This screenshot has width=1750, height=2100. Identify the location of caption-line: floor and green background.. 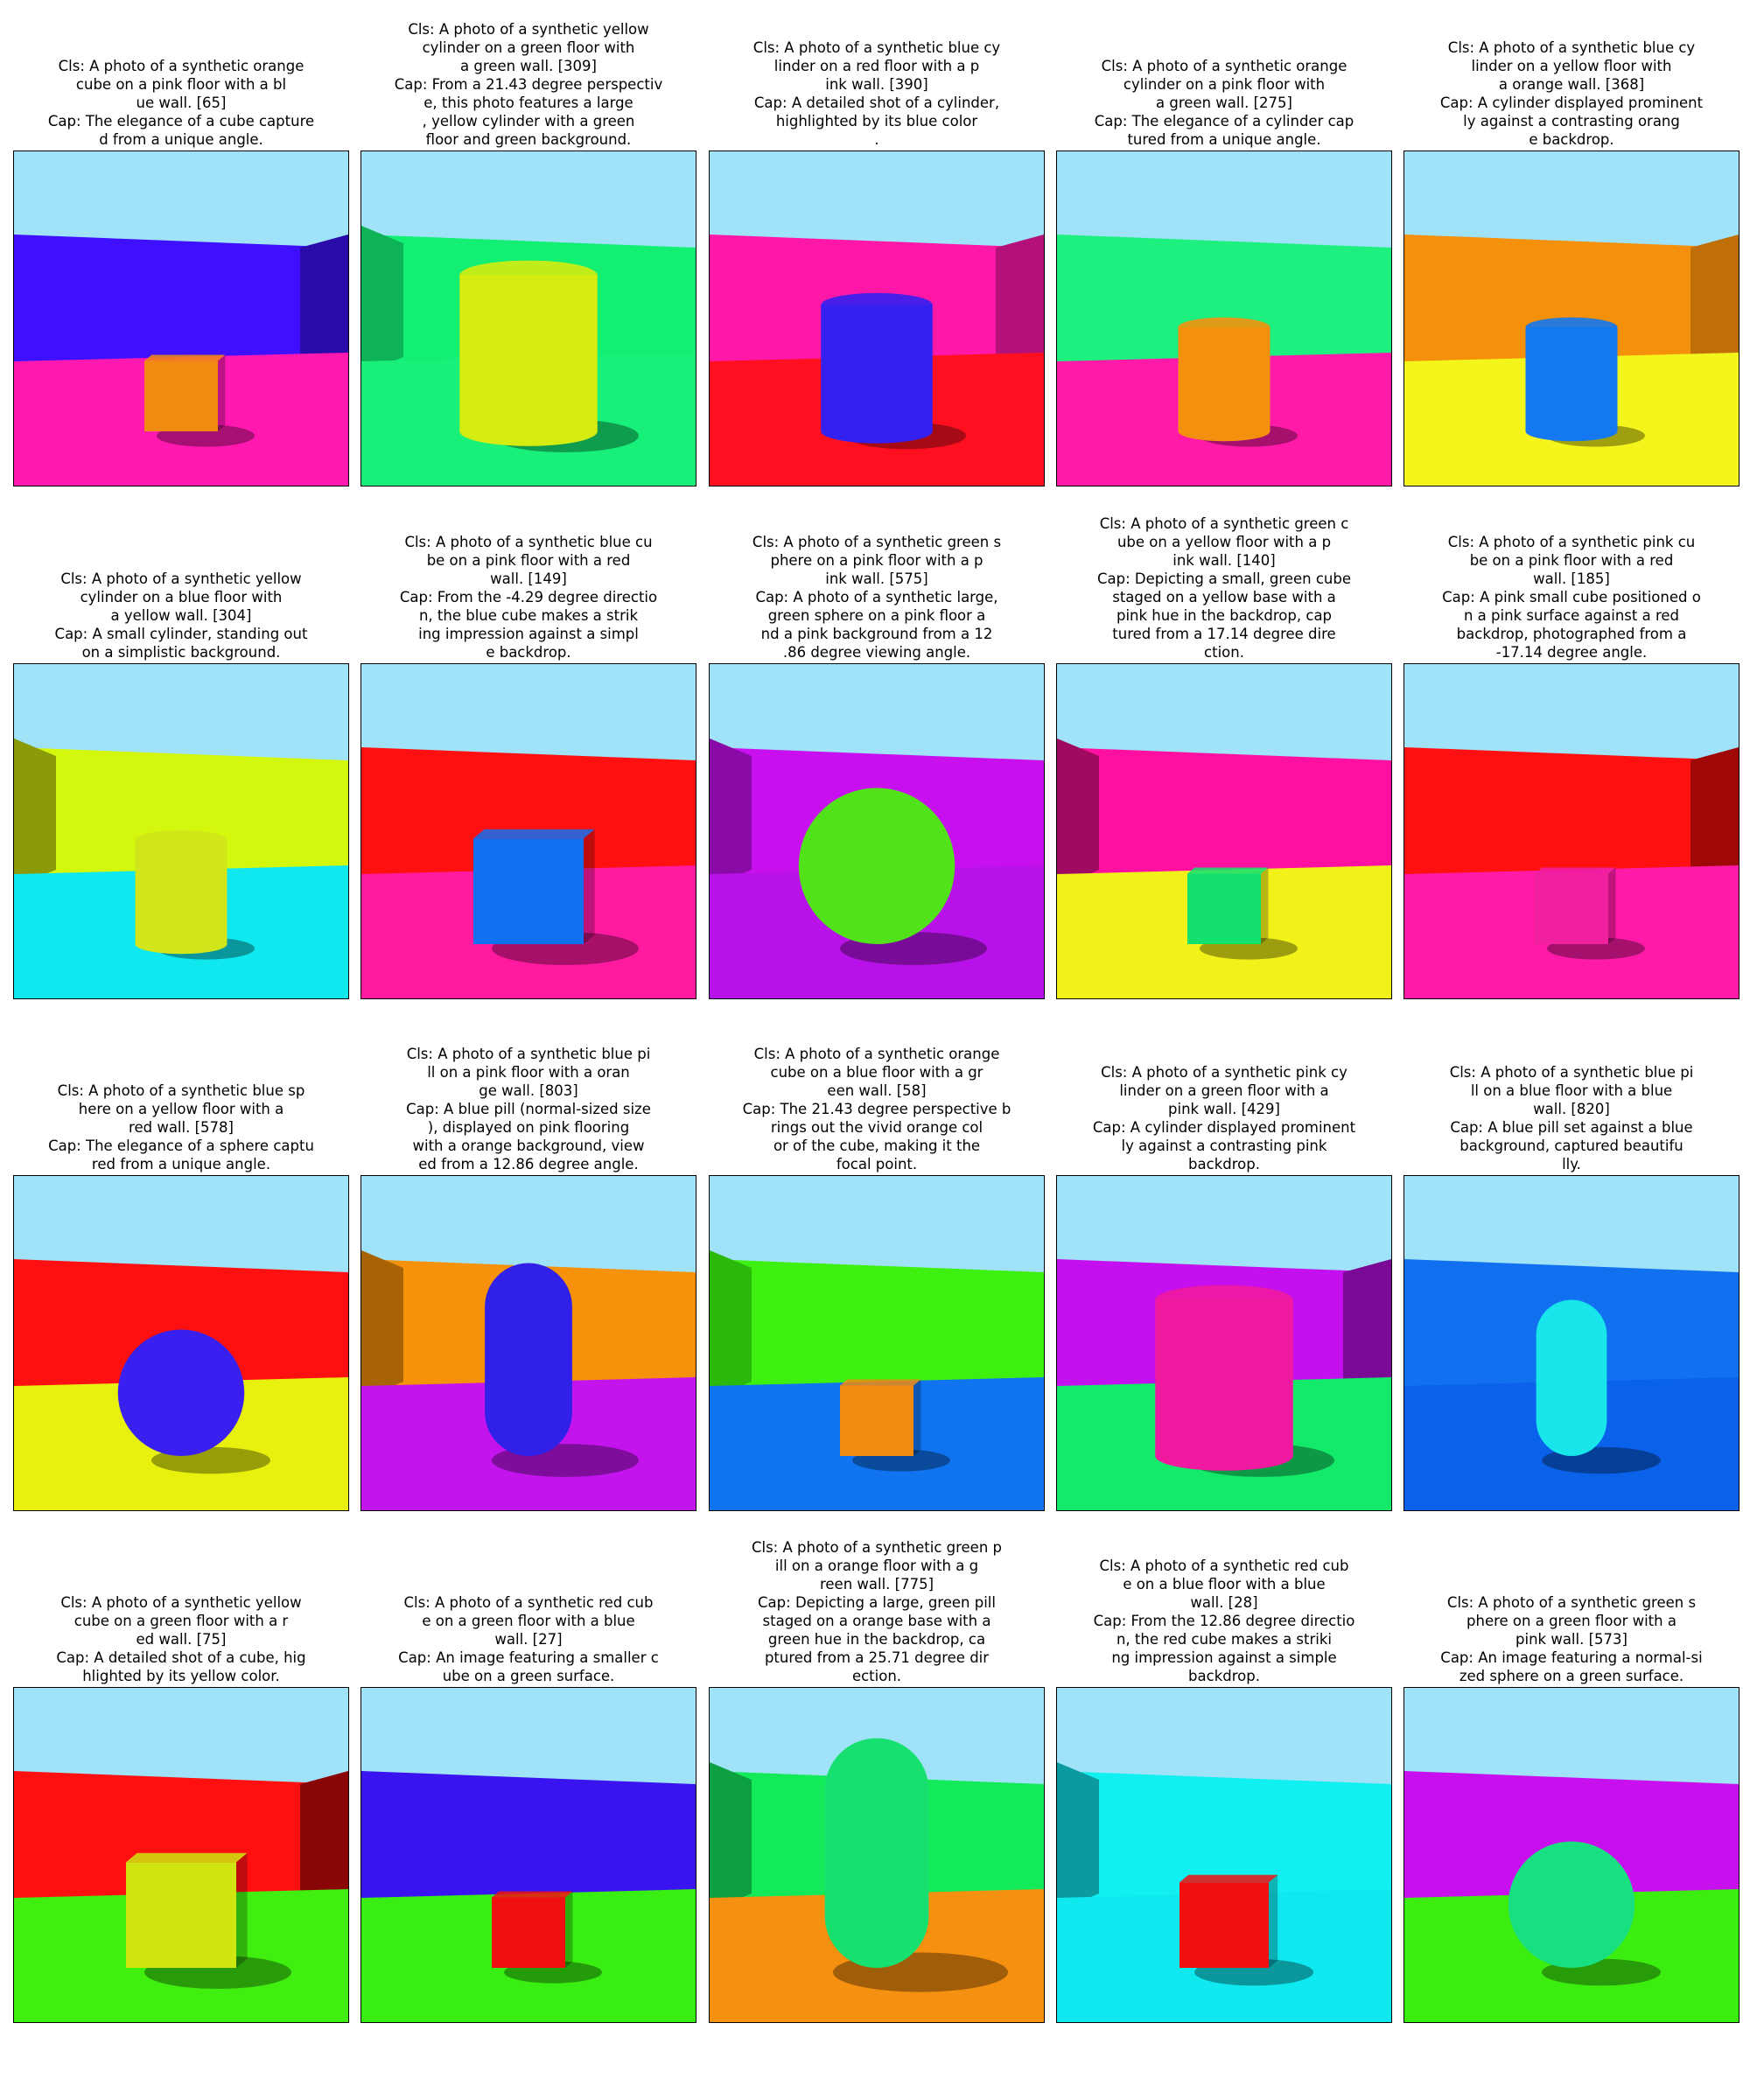
(528, 139).